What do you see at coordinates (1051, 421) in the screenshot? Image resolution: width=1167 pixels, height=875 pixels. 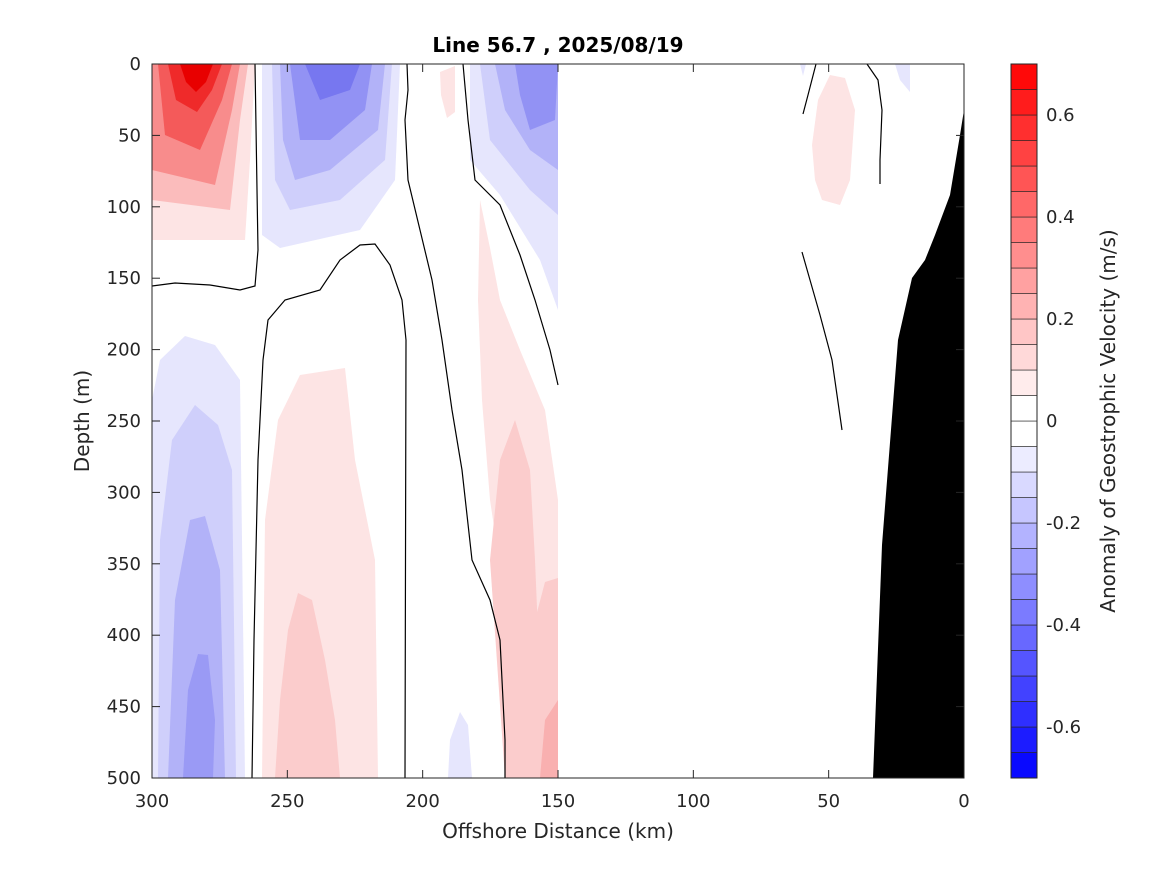 I see `colorbar-tick-label: 0` at bounding box center [1051, 421].